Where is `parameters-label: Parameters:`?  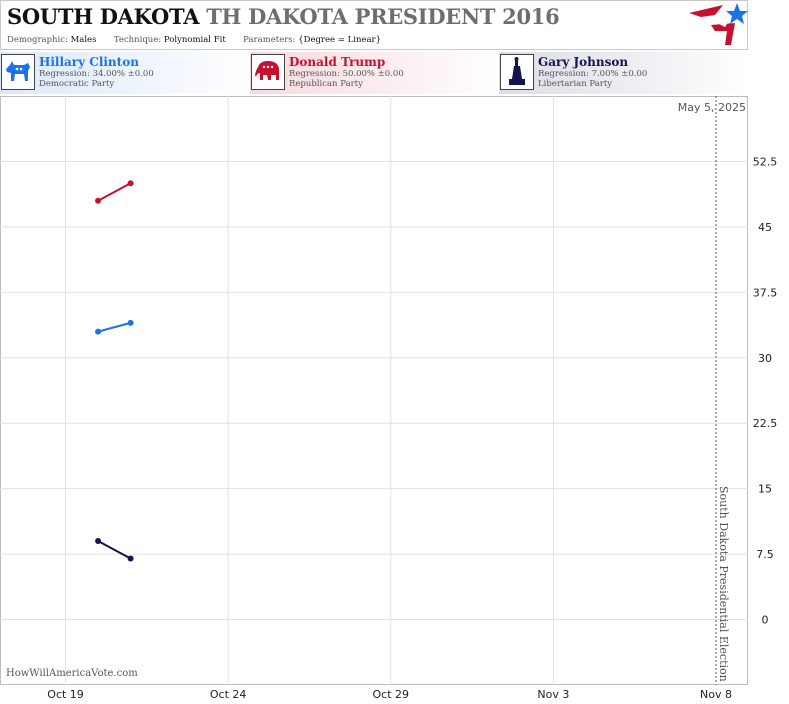
parameters-label: Parameters: is located at coordinates (269, 40).